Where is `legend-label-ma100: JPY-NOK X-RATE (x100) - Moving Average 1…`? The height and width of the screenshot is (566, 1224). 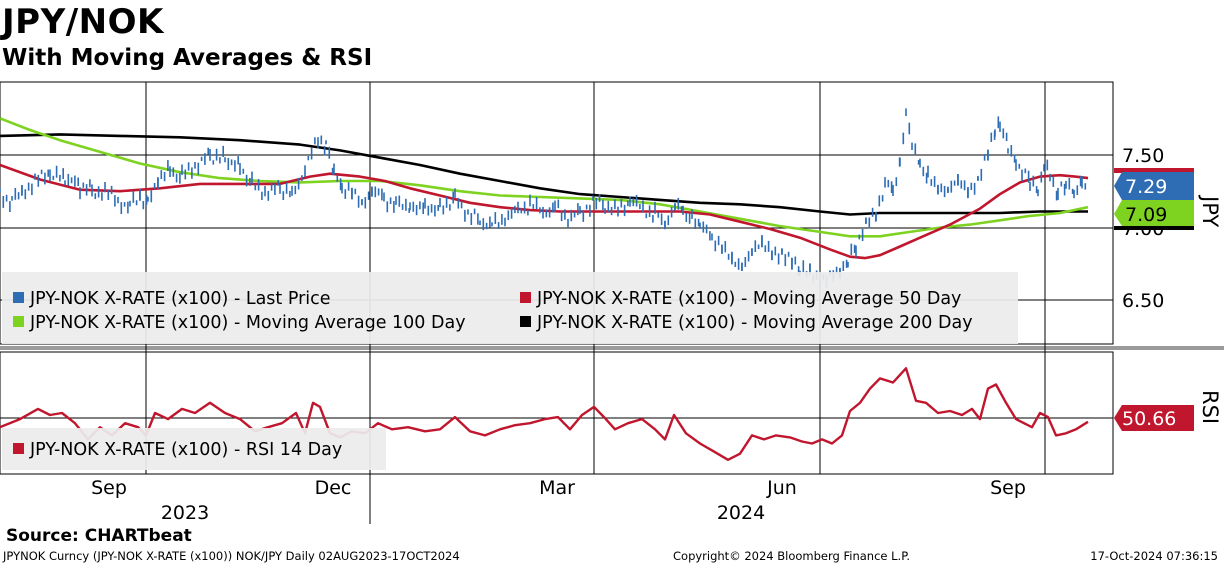 legend-label-ma100: JPY-NOK X-RATE (x100) - Moving Average 1… is located at coordinates (247, 323).